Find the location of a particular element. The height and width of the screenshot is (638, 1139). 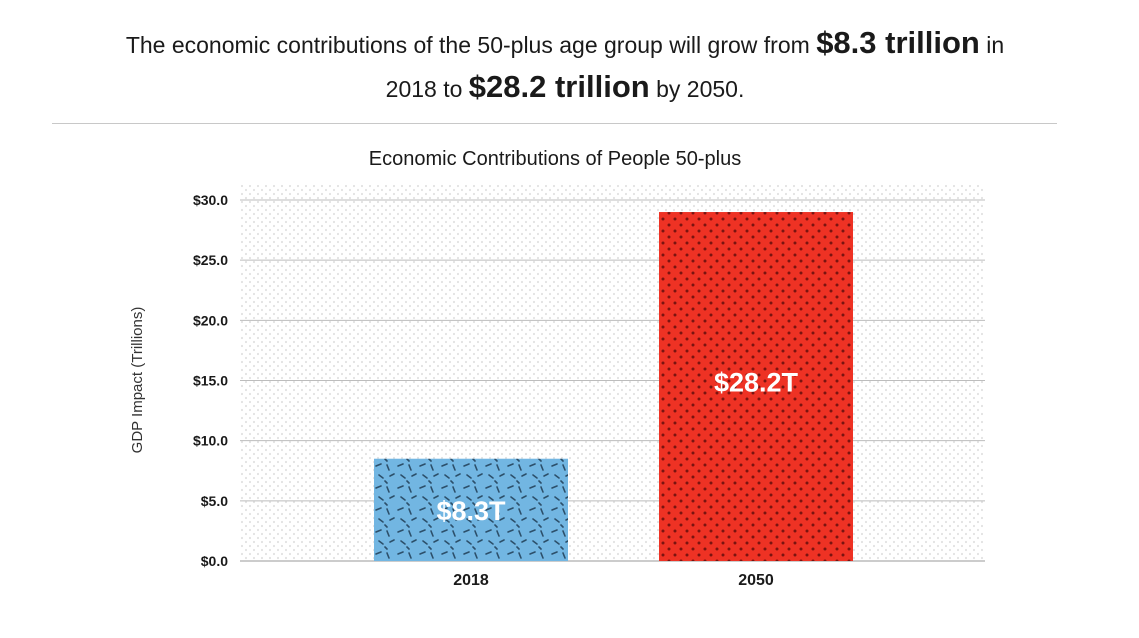

y-tick-label: $25.0 is located at coordinates (210, 260).